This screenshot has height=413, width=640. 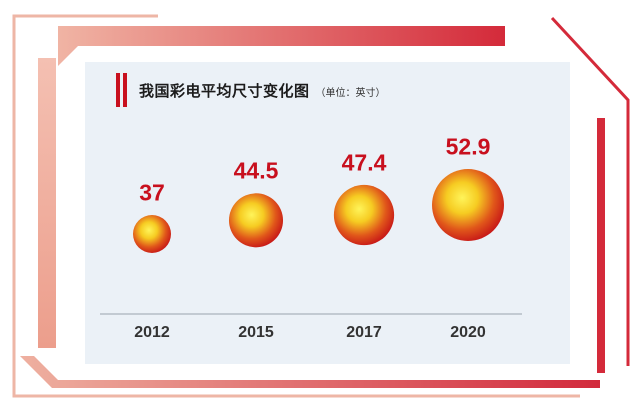 I want to click on chart-unit: （单位：英寸）, so click(x=350, y=93).